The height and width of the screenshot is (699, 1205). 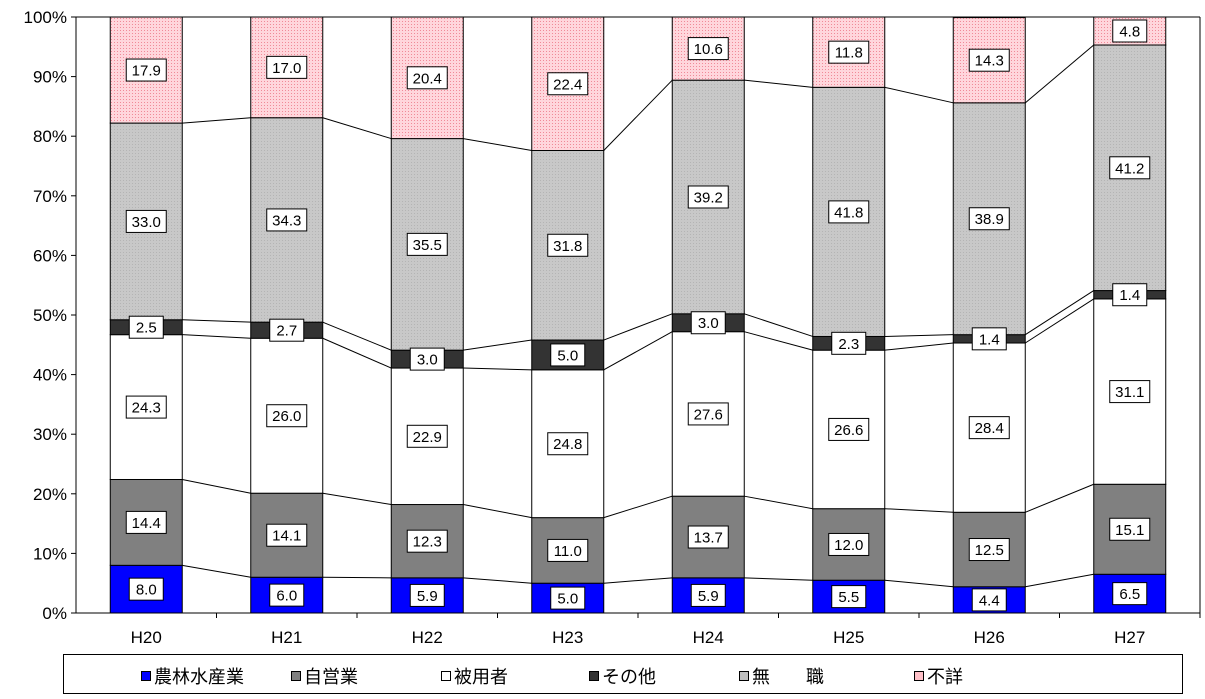 I want to click on data-label: 31.1, so click(x=1129, y=392).